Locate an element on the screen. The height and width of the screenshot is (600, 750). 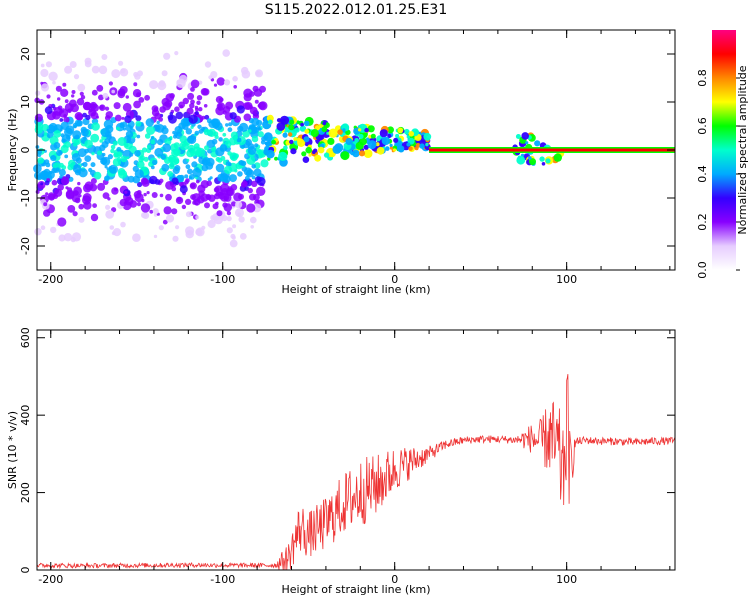
x-tick-label: -100 is located at coordinates (222, 279).